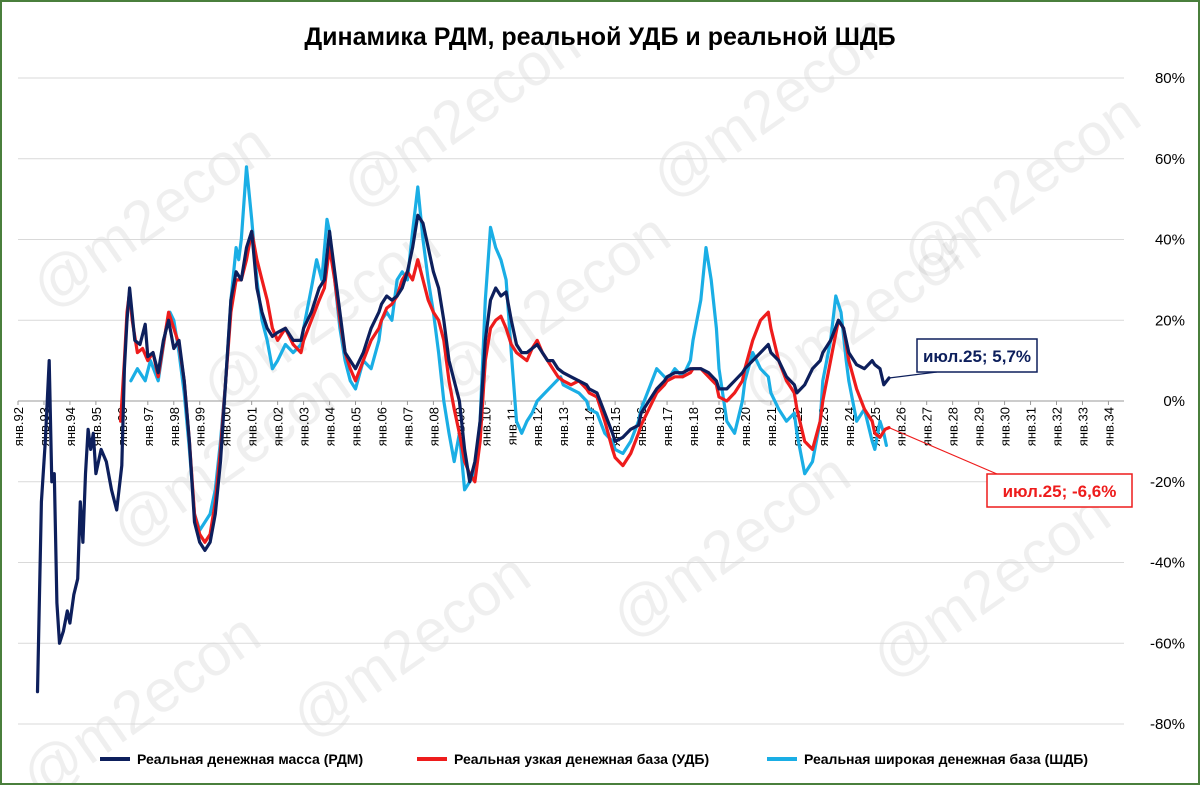 The image size is (1200, 785). Describe the element at coordinates (927, 426) in the screenshot. I see `x-tick-label: янв.27` at that location.